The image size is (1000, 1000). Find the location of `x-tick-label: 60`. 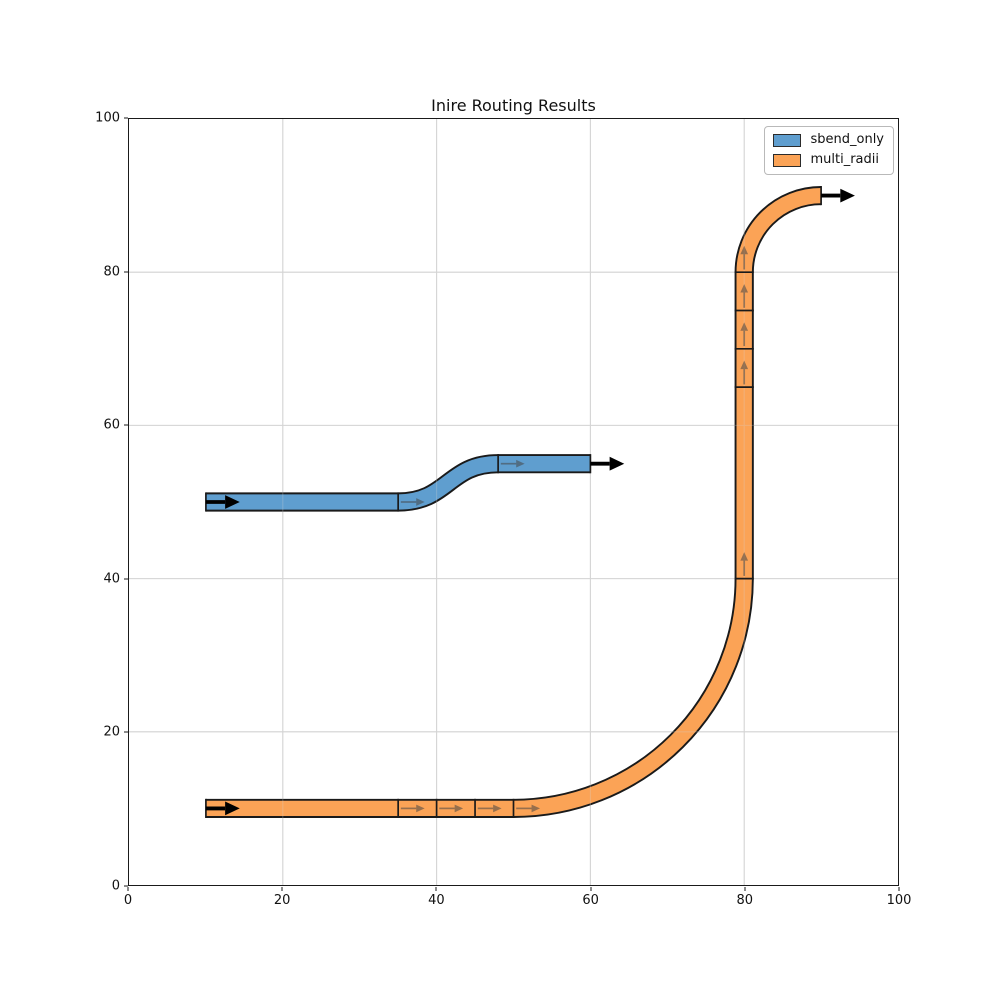

x-tick-label: 60 is located at coordinates (590, 900).